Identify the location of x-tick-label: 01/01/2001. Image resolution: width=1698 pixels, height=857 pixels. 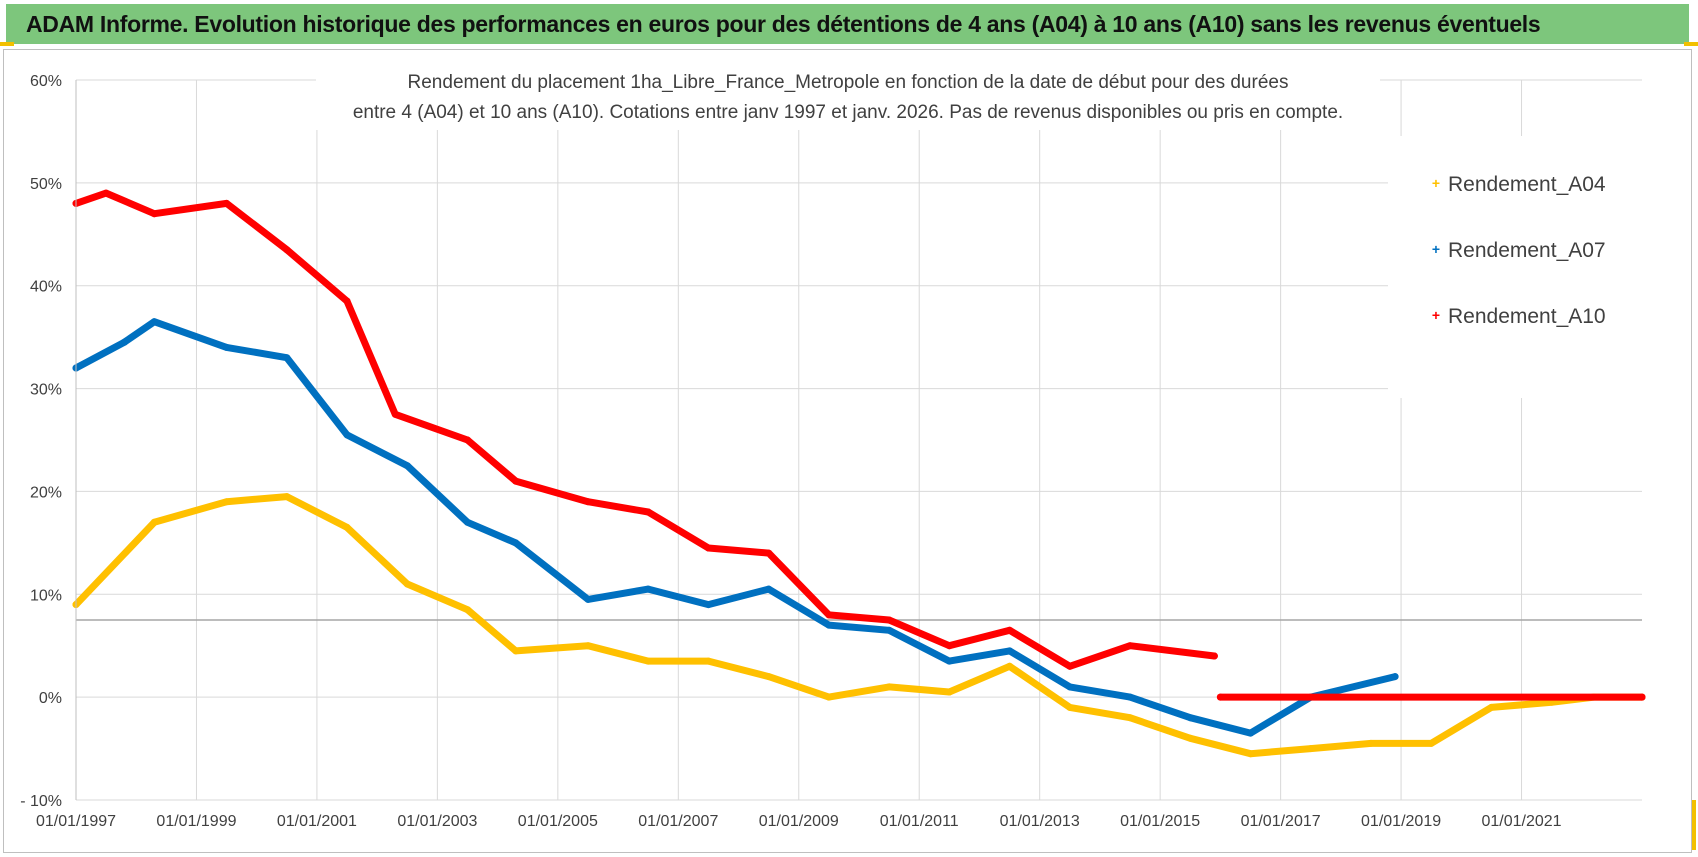
(317, 821).